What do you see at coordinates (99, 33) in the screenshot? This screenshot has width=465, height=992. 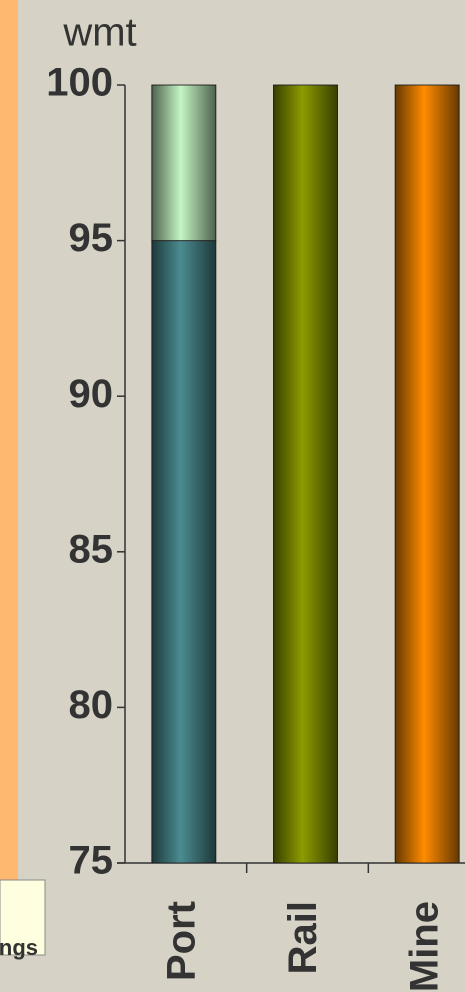 I see `y-axis-label: wmt` at bounding box center [99, 33].